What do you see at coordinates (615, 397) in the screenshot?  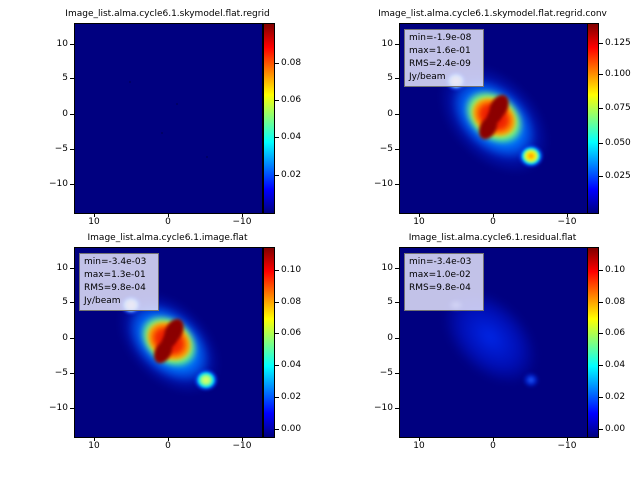 I see `colorbar-tick-label: 0.02` at bounding box center [615, 397].